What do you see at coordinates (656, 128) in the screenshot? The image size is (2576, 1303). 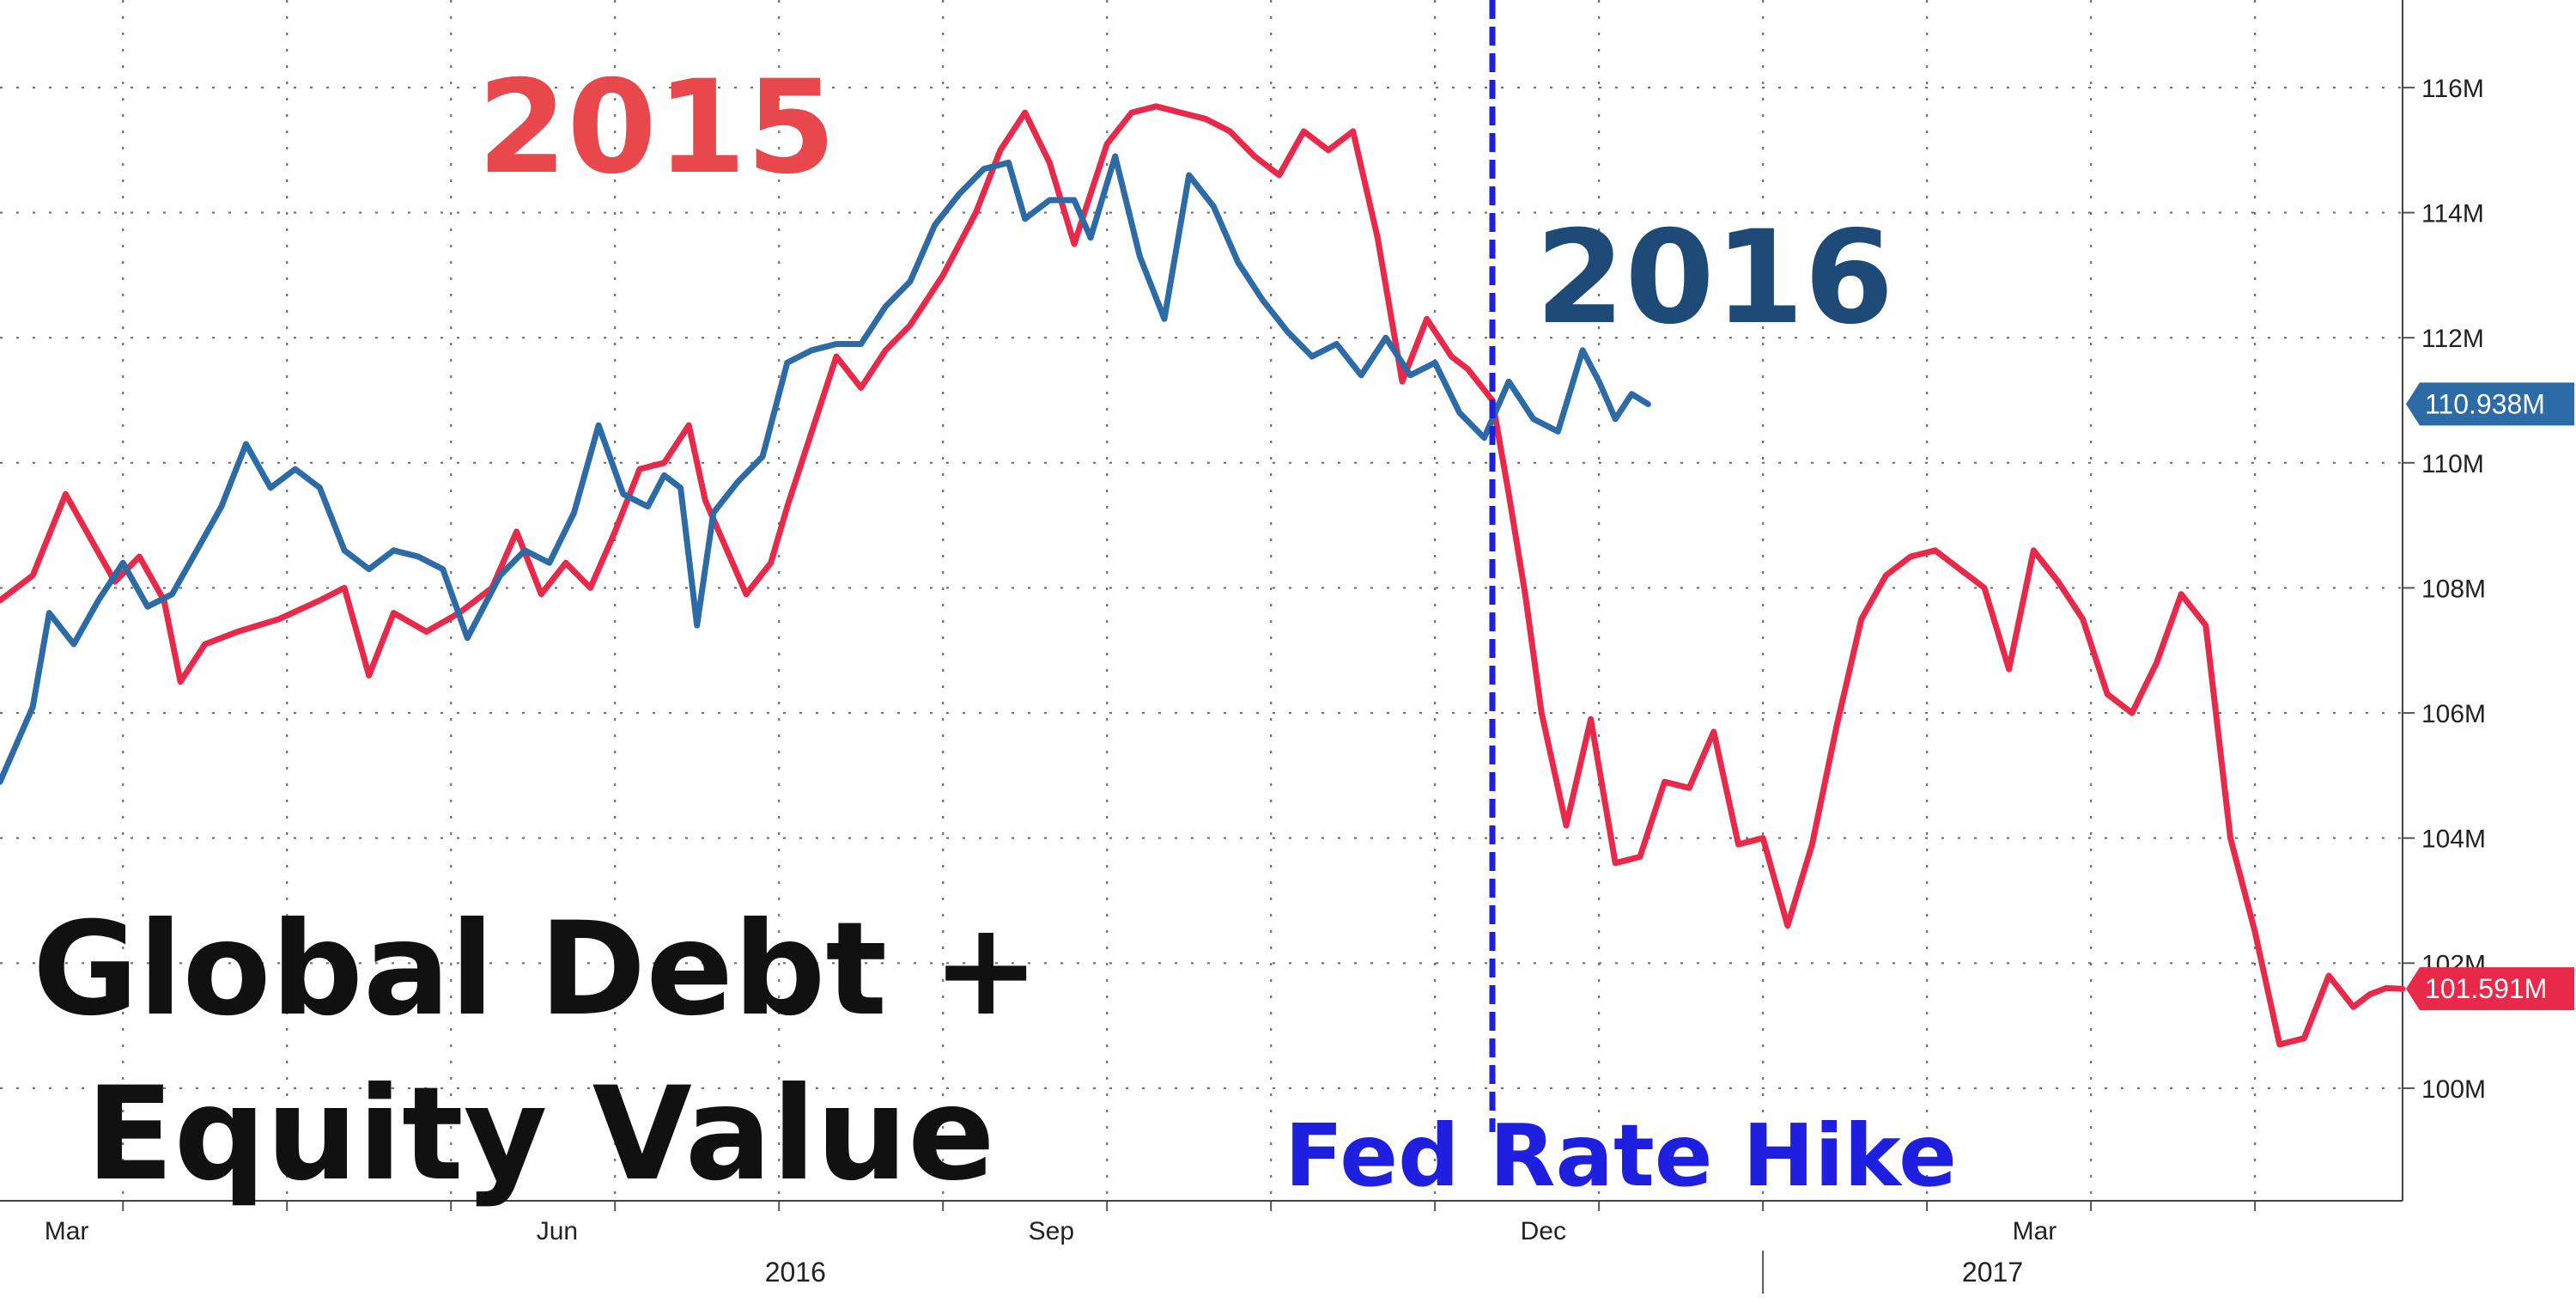 I see `label-2015: 2015` at bounding box center [656, 128].